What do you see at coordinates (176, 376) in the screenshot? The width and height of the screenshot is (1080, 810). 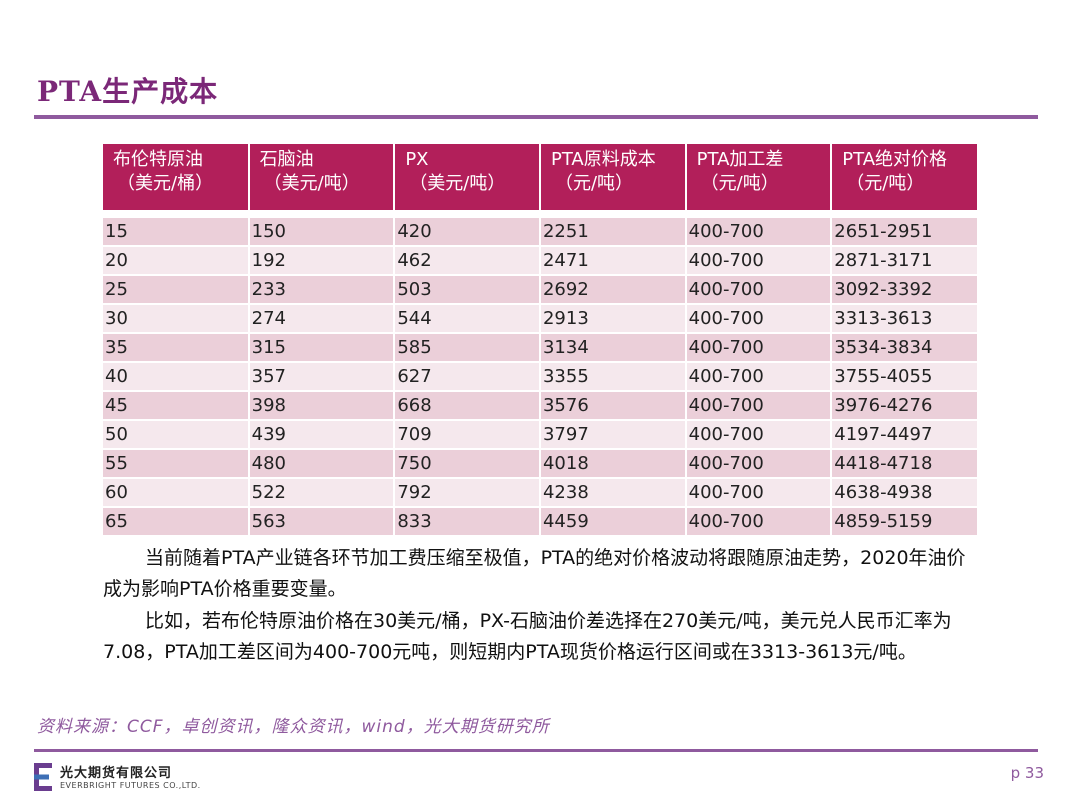 I see `table-cell: 40` at bounding box center [176, 376].